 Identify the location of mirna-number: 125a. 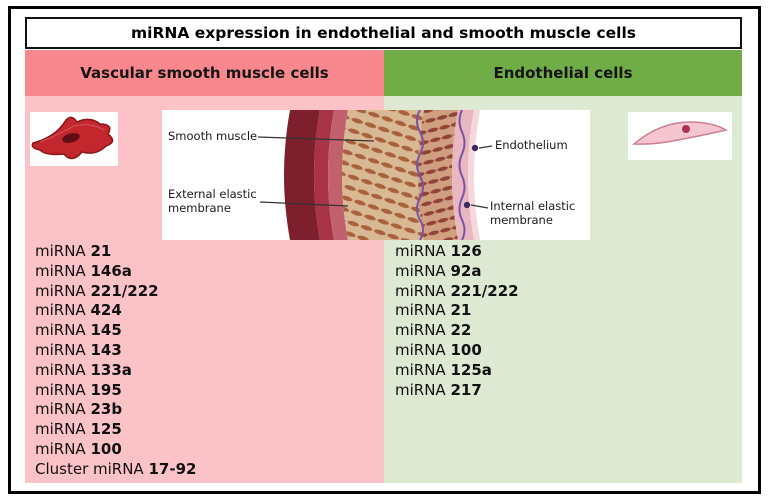
(471, 369).